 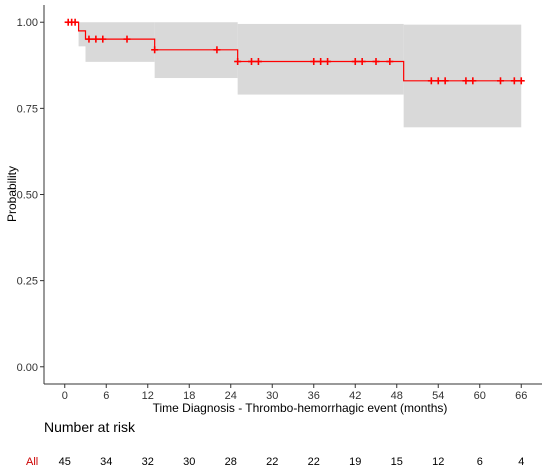 What do you see at coordinates (355, 396) in the screenshot?
I see `x-tick-label: 42` at bounding box center [355, 396].